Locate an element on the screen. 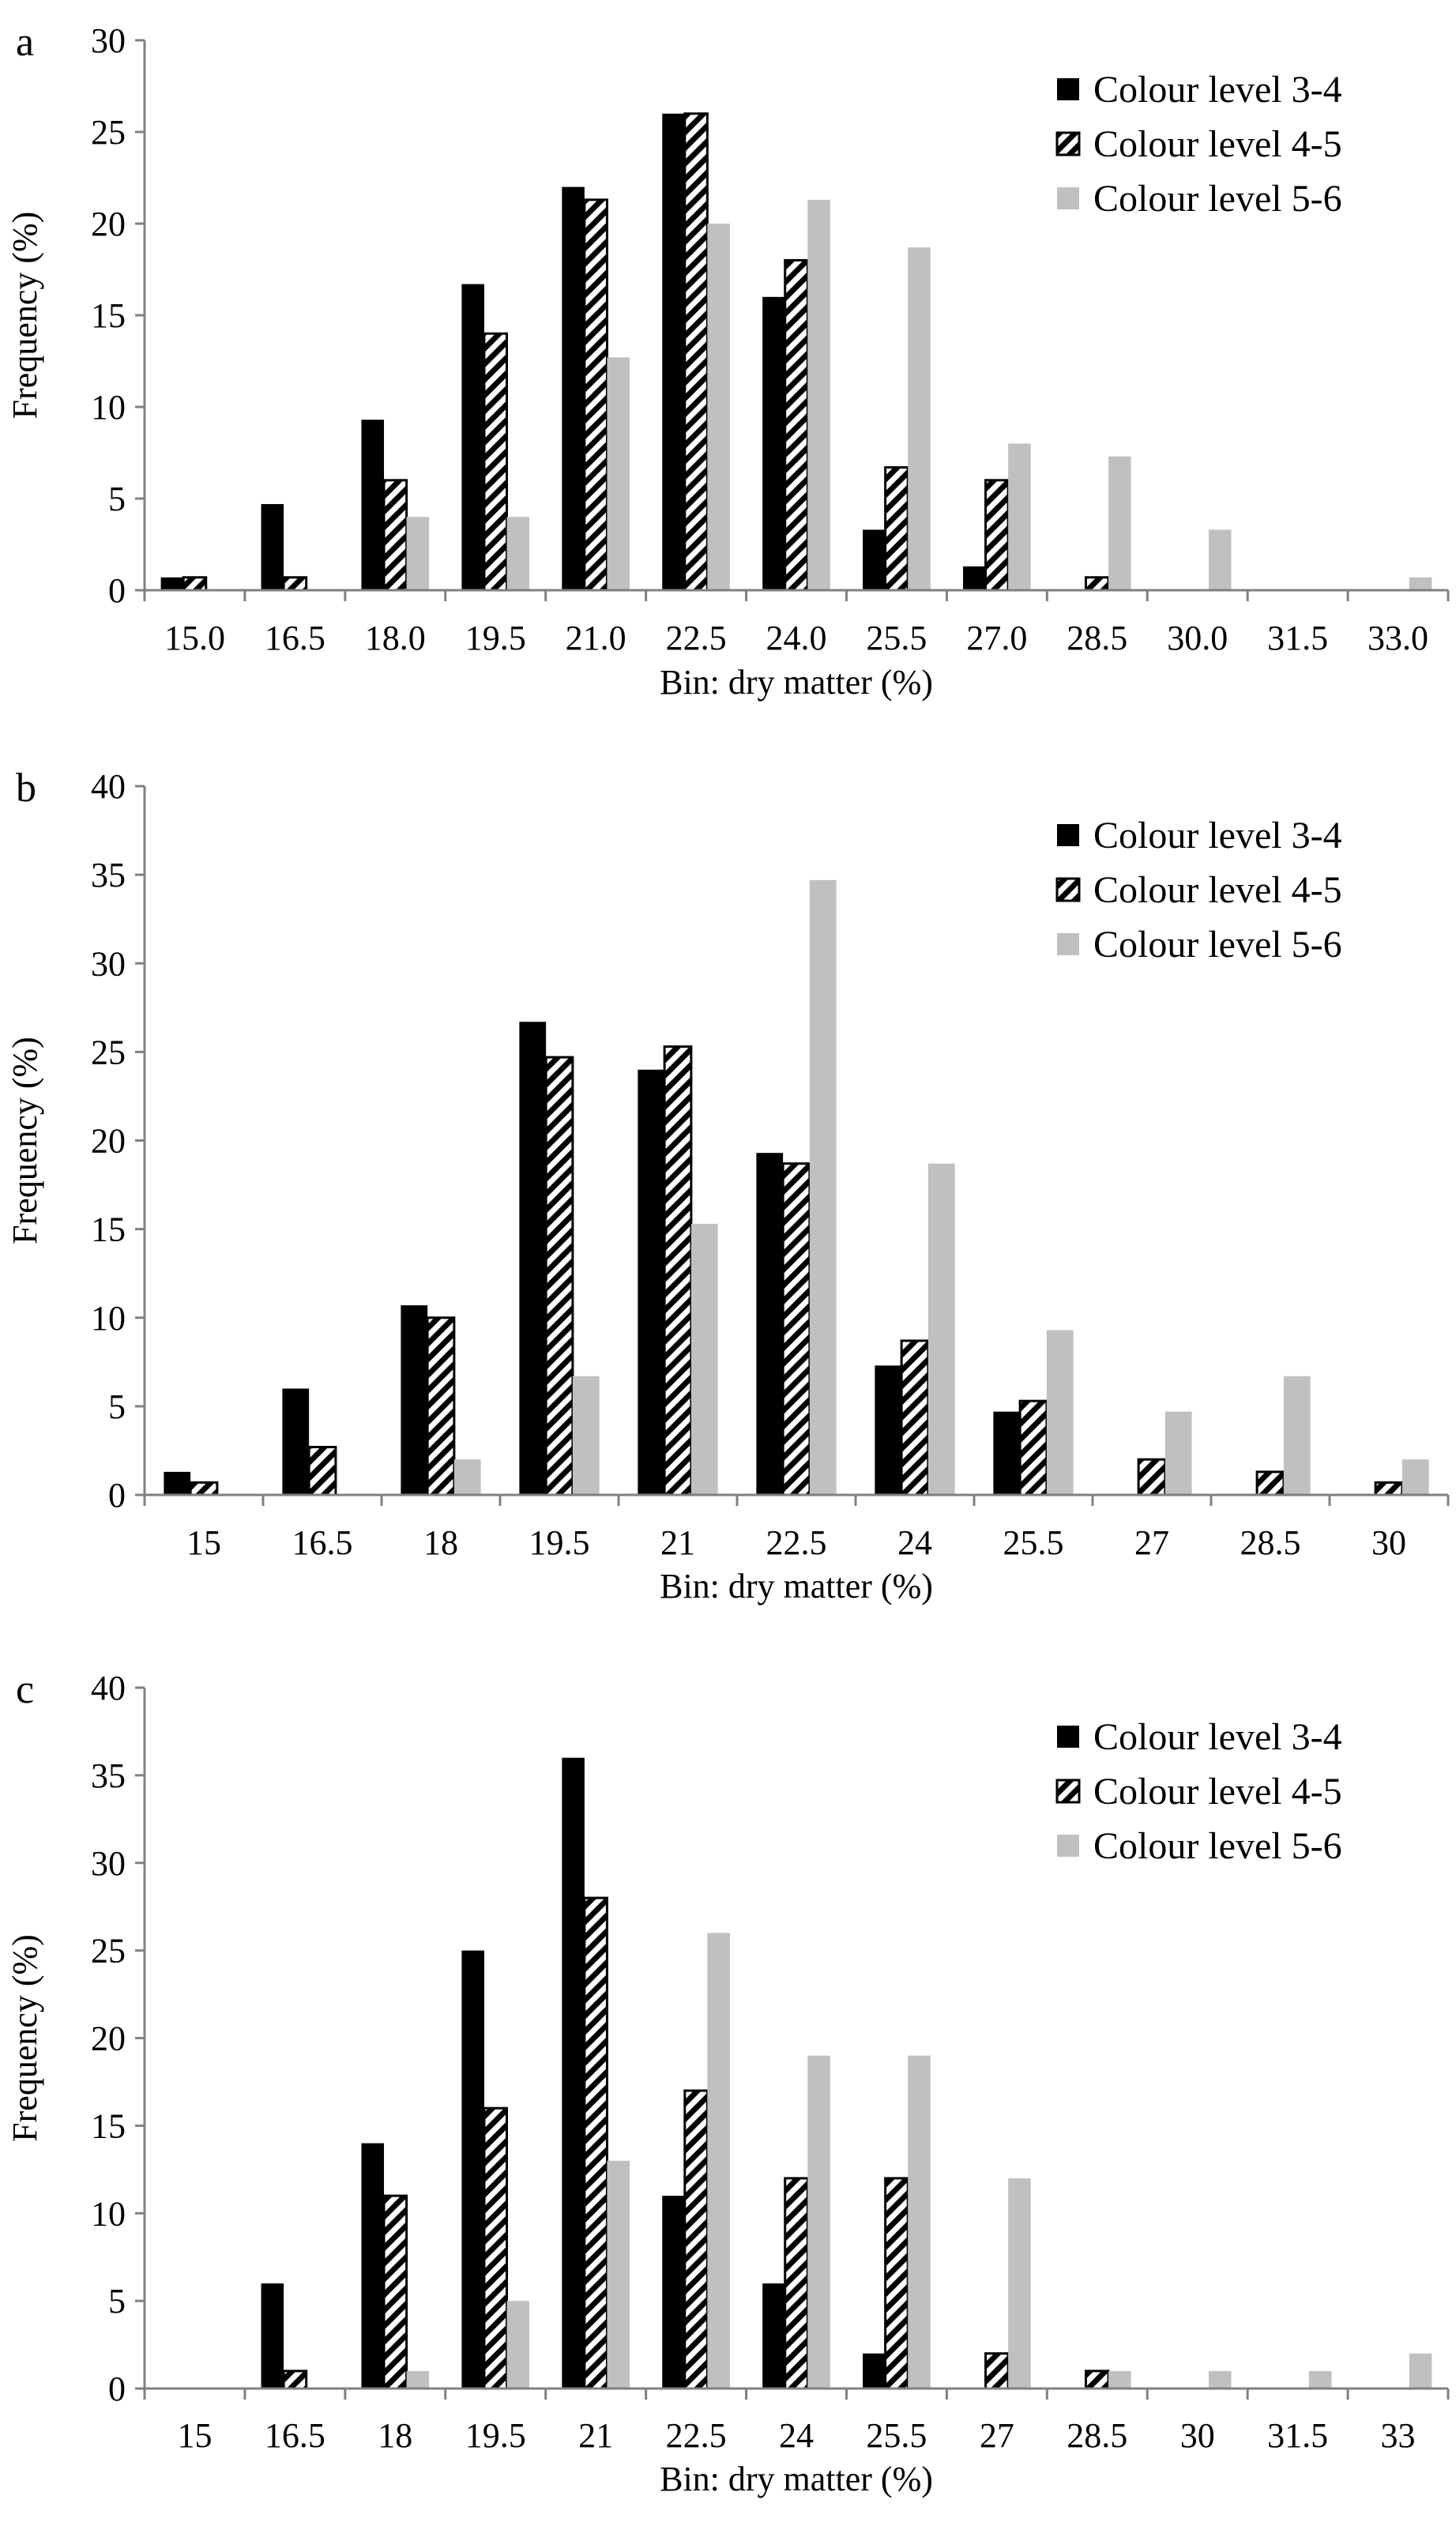 This screenshot has width=1456, height=2526. y-tick-label: 40 is located at coordinates (108, 787).